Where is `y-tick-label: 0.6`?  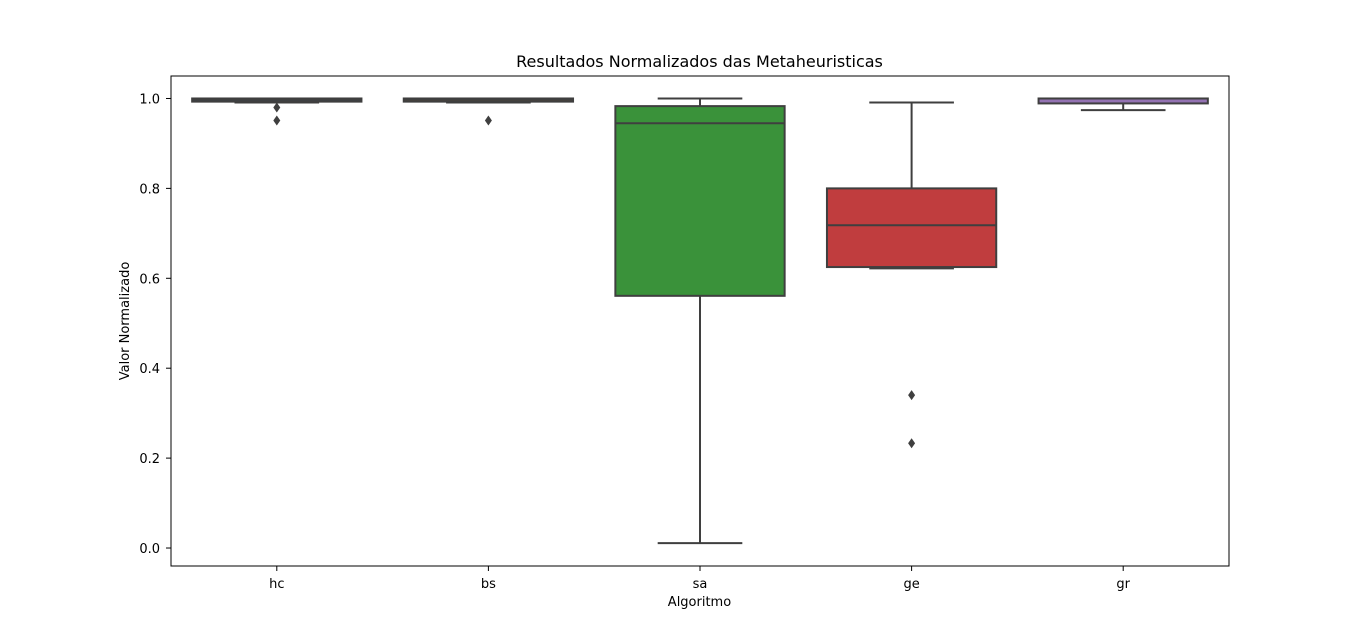 y-tick-label: 0.6 is located at coordinates (149, 279).